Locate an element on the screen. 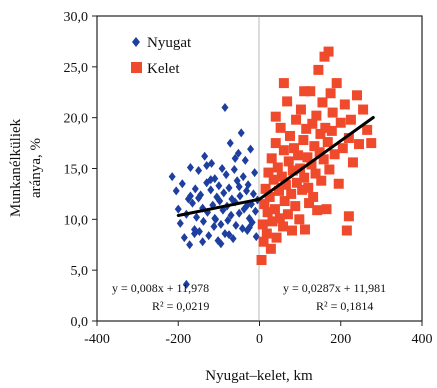 The height and width of the screenshot is (388, 437). y-axis-title-line1: Munkanélküliek is located at coordinates (16, 167).